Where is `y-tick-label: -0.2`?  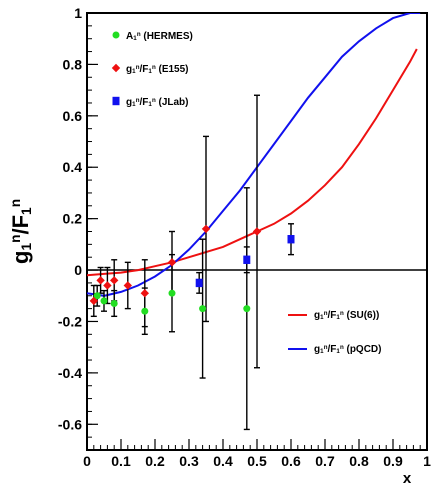
y-tick-label: -0.2 is located at coordinates (70, 321).